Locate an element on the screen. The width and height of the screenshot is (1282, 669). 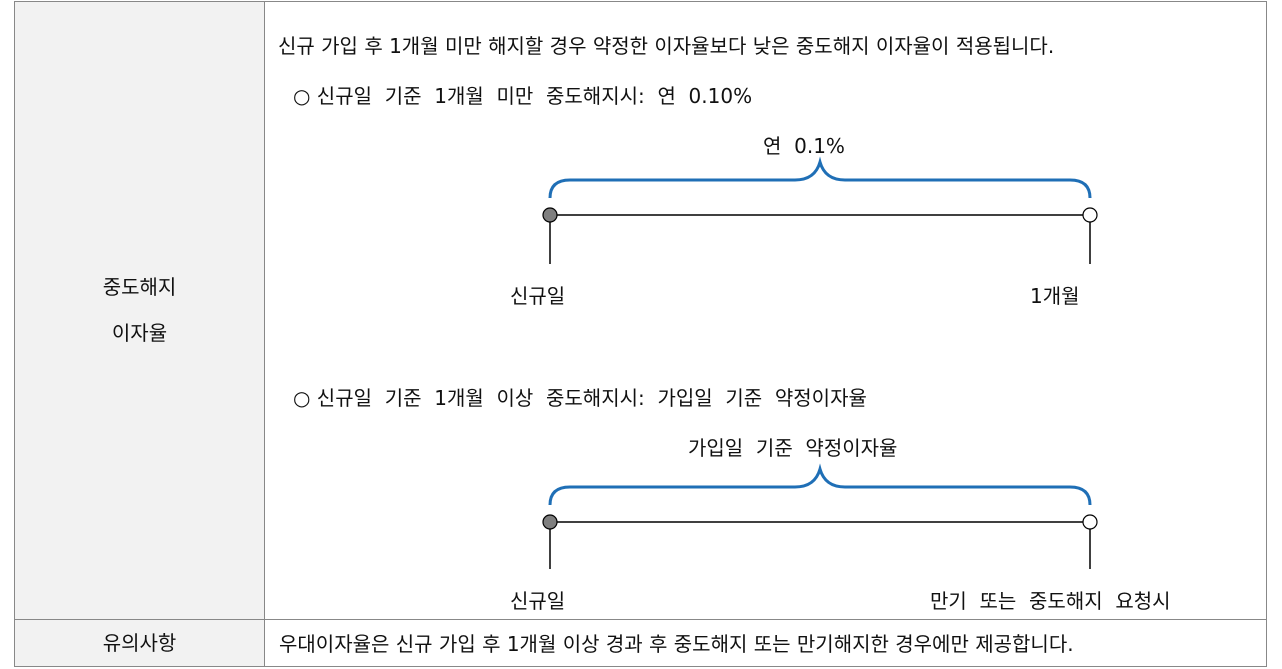
case2-heading: ○ 신규일 기준 1개월 이상 중도해지시: 가입일 기준 약정이자율 is located at coordinates (580, 398).